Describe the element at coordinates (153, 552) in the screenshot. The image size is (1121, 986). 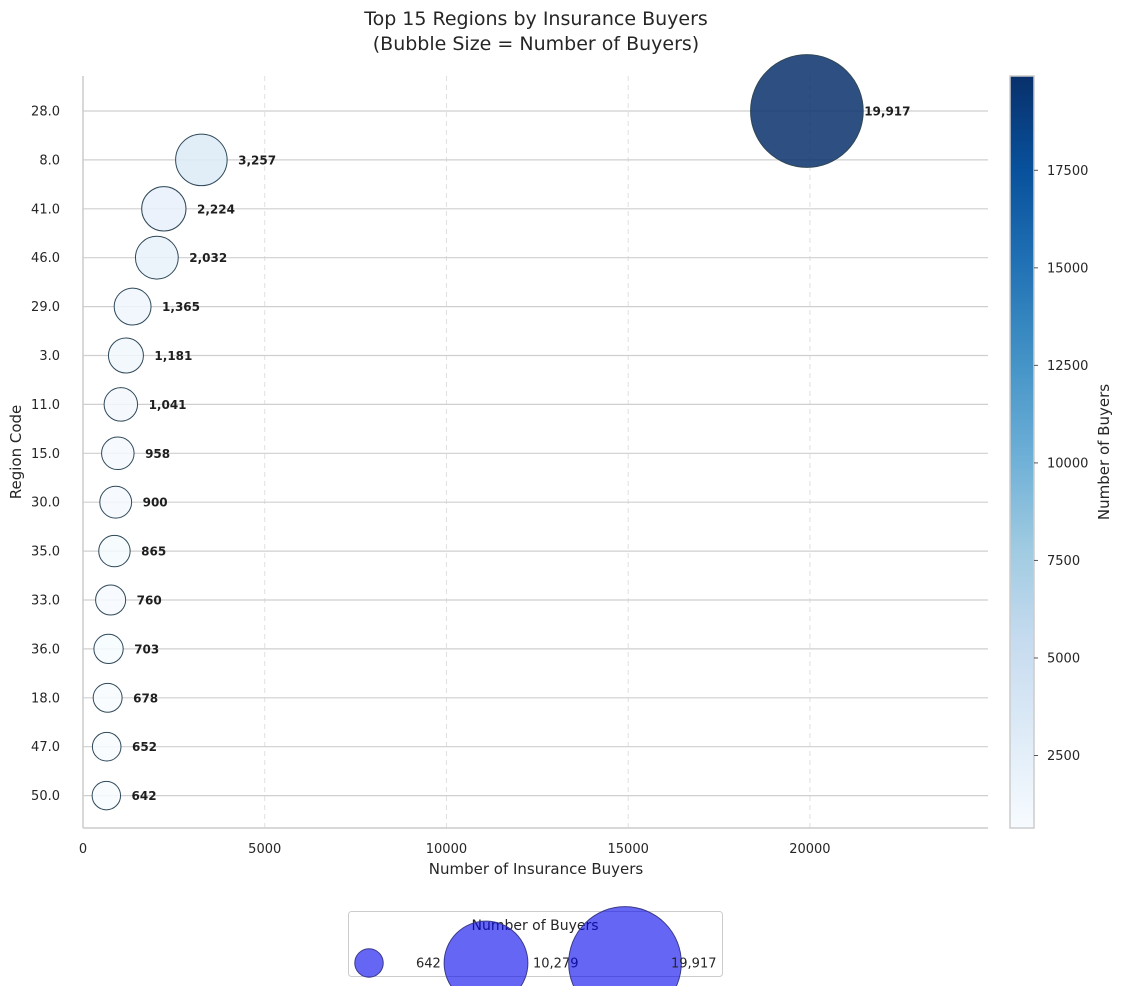
I see `data-label: 865` at that location.